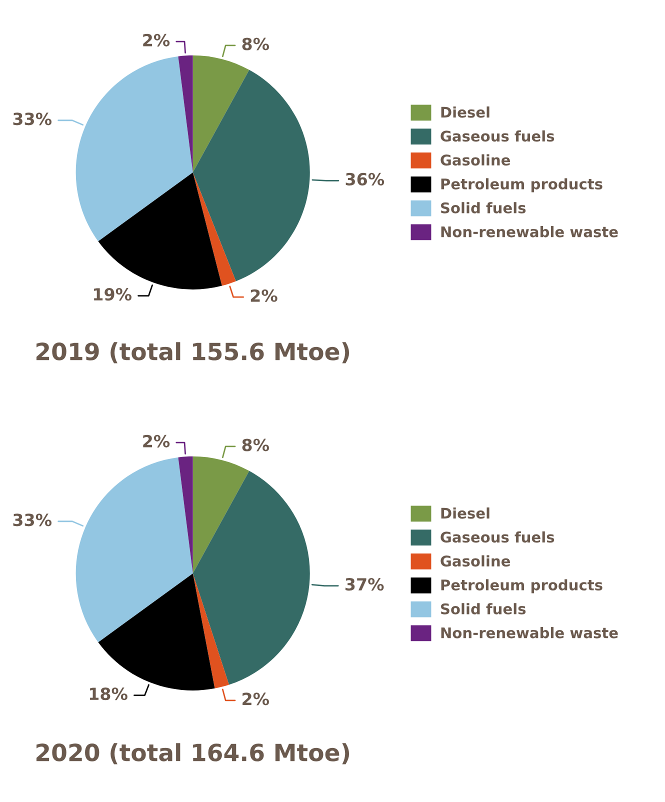 This screenshot has width=665, height=802. I want to click on data-label: 18%, so click(109, 694).